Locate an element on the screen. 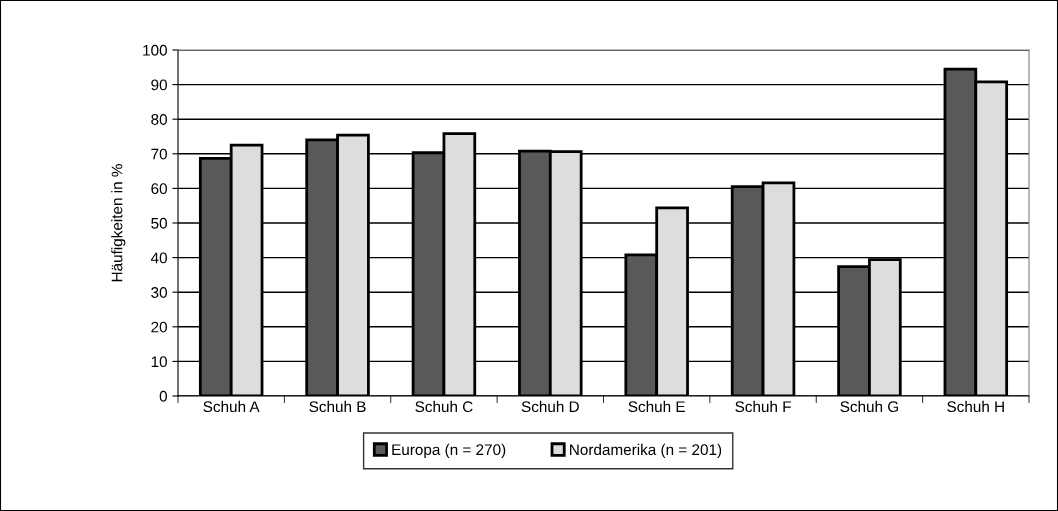 The image size is (1058, 511). x-tick-label: Schuh G is located at coordinates (869, 406).